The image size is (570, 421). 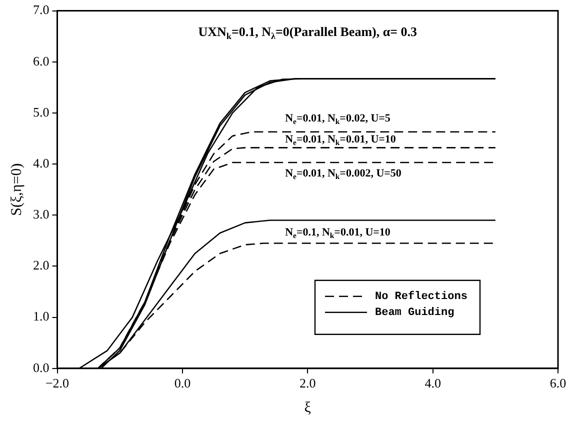 What do you see at coordinates (558, 383) in the screenshot?
I see `x-tick-label: 6.0` at bounding box center [558, 383].